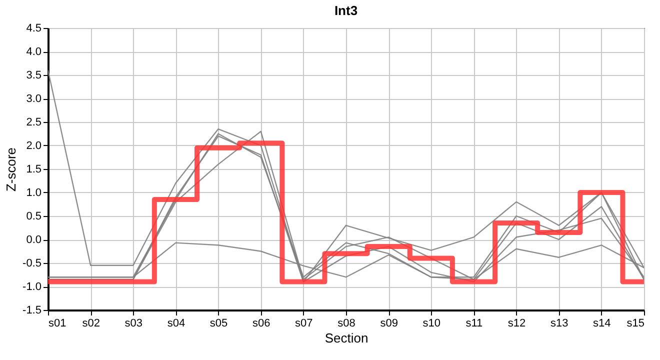  What do you see at coordinates (34, 122) in the screenshot?
I see `y-tick-label: 2.5` at bounding box center [34, 122].